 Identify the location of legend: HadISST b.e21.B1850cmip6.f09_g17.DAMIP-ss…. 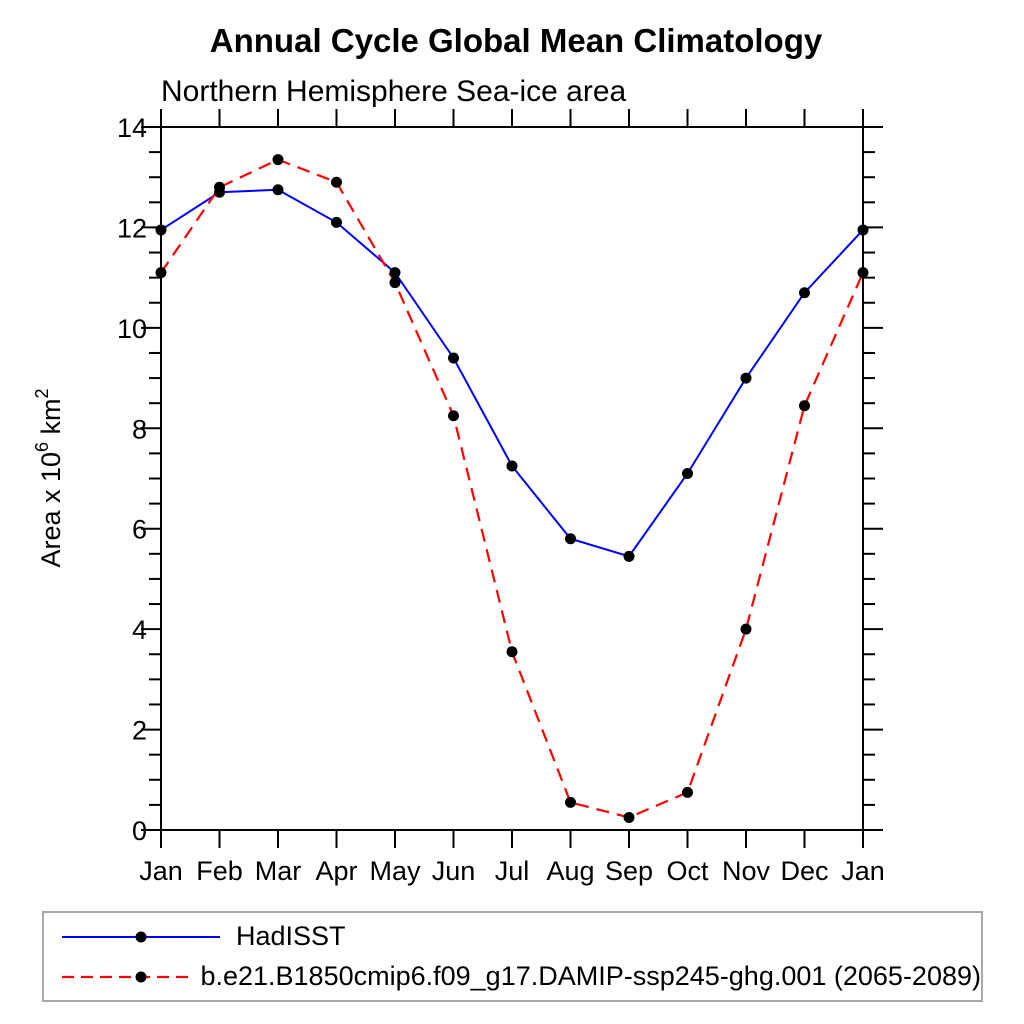
(512, 956).